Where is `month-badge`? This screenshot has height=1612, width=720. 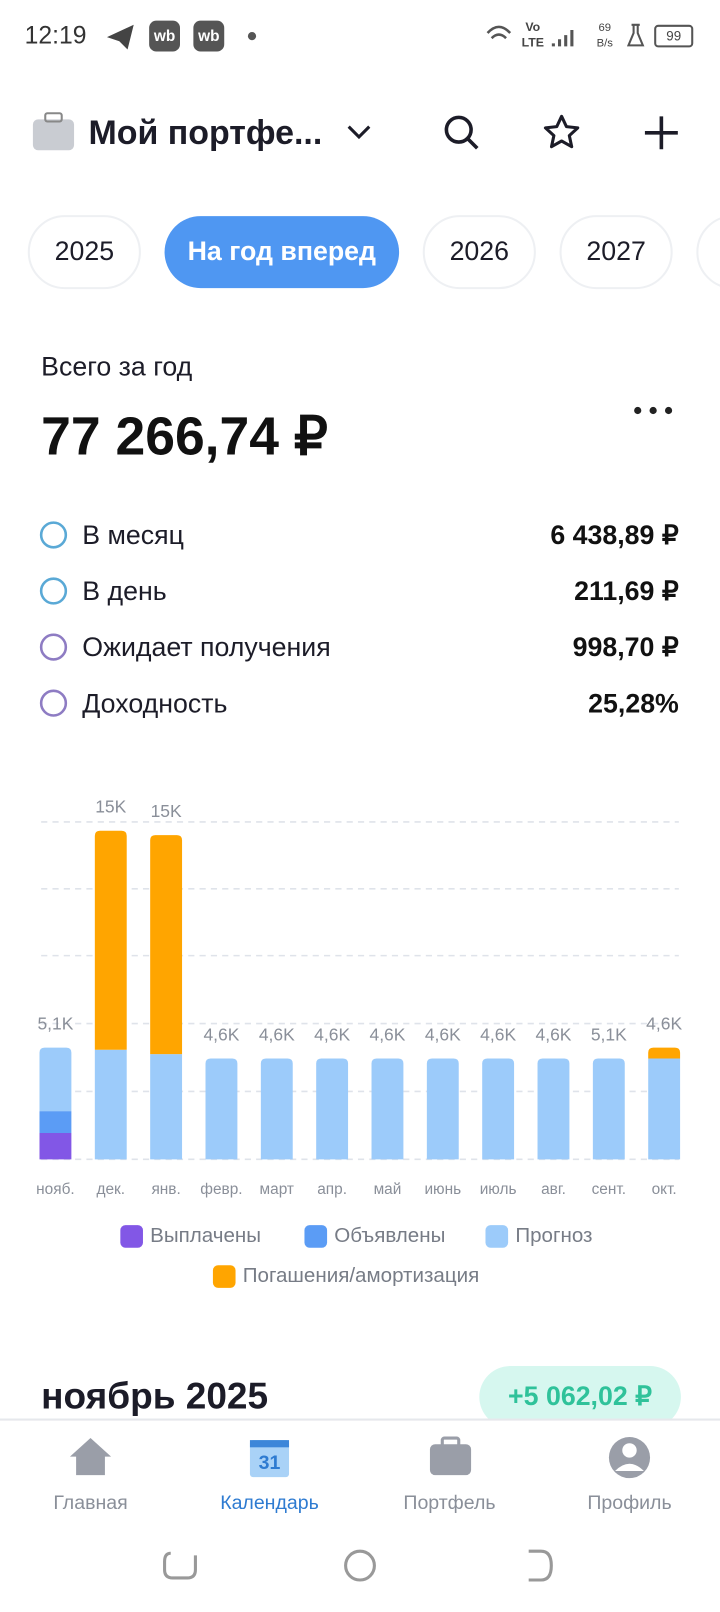
month-badge is located at coordinates (580, 1397).